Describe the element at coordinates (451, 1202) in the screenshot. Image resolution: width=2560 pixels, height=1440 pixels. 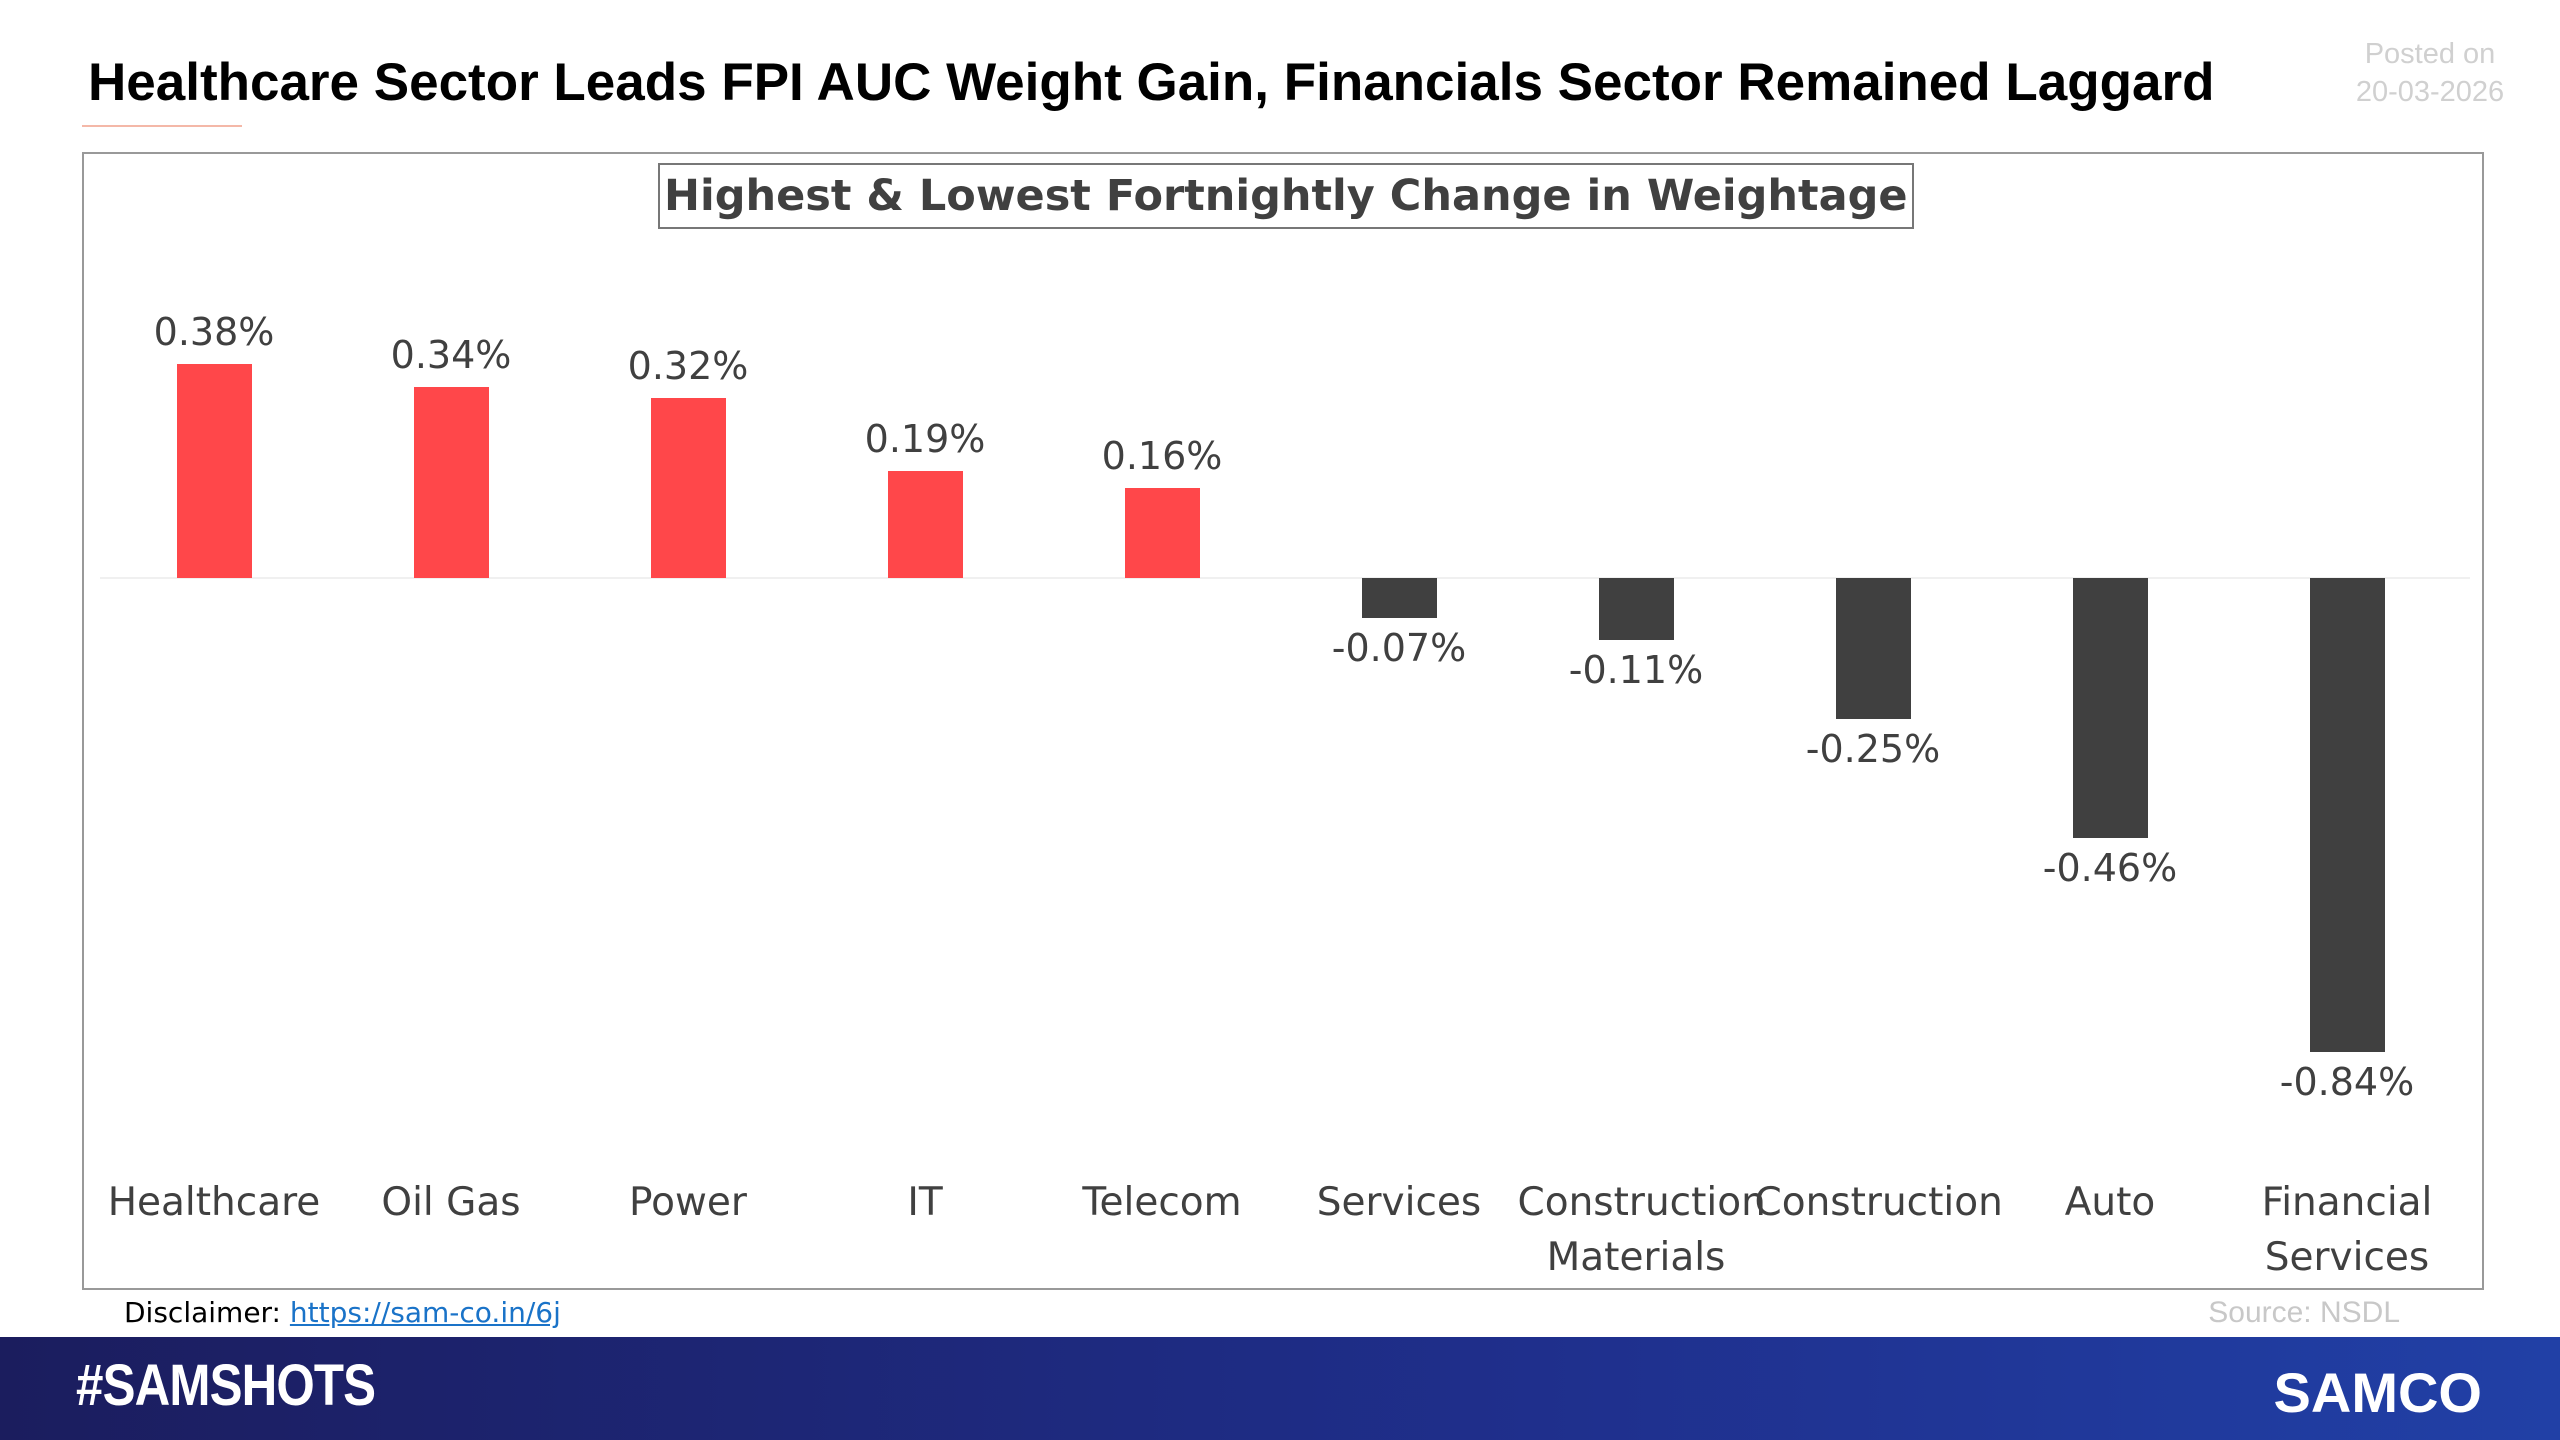
I see `x-tick-label: Oil Gas` at that location.